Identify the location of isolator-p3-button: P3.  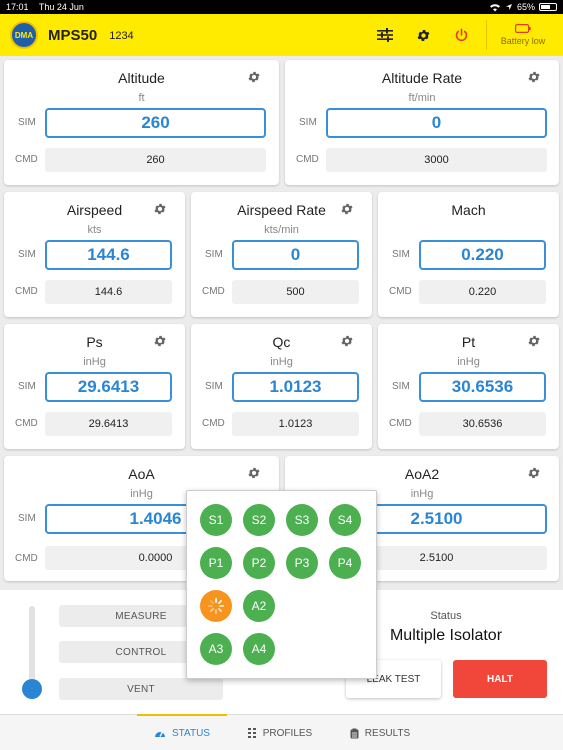
(302, 563).